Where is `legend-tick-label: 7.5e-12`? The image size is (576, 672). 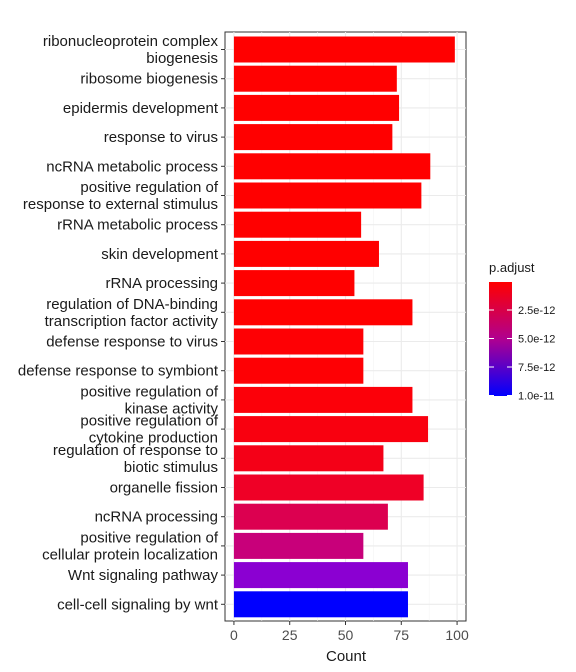
legend-tick-label: 7.5e-12 is located at coordinates (536, 368).